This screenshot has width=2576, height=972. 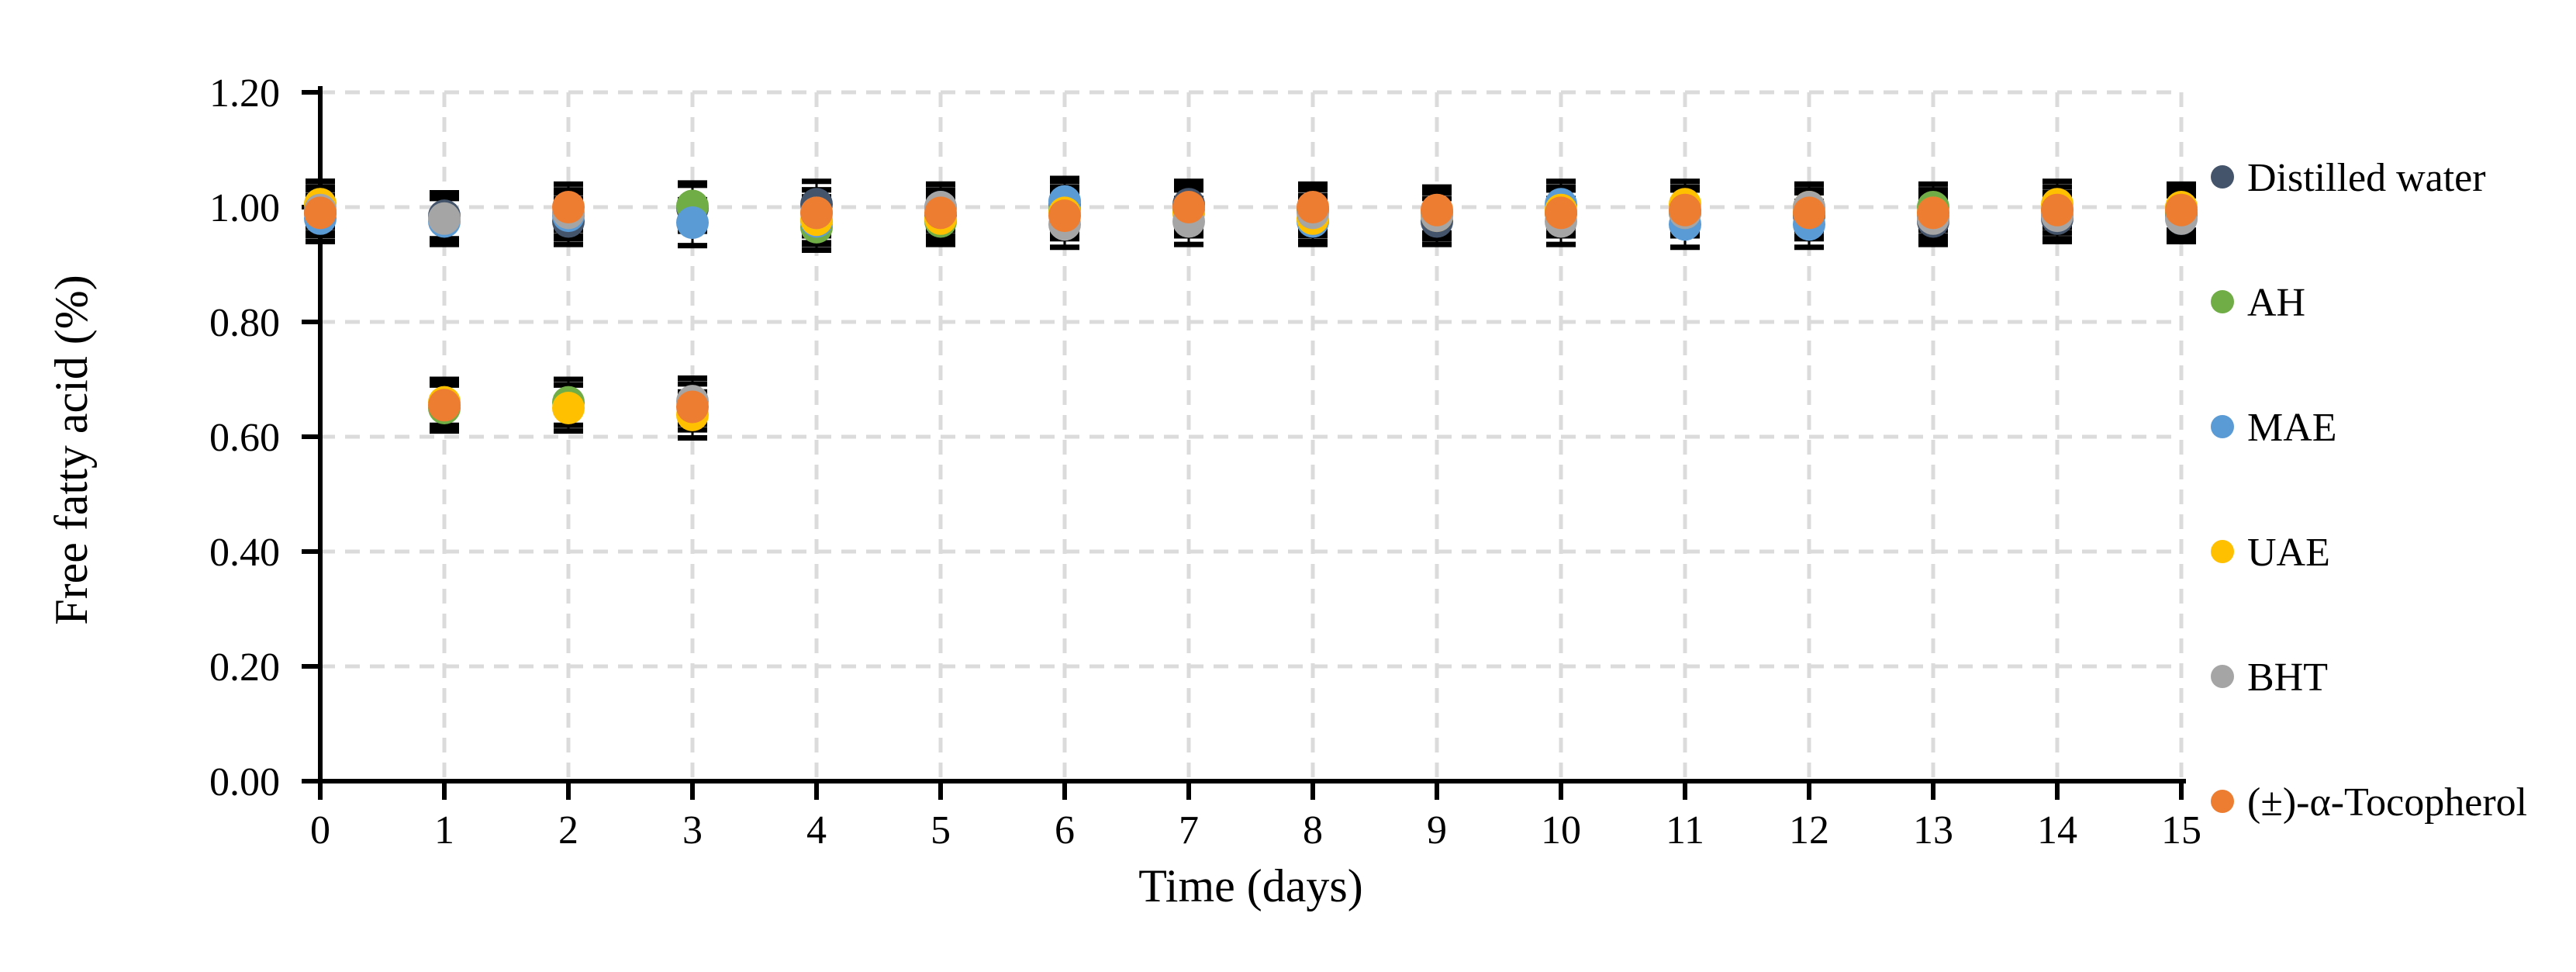 I want to click on legend-label: Distilled water, so click(x=2367, y=178).